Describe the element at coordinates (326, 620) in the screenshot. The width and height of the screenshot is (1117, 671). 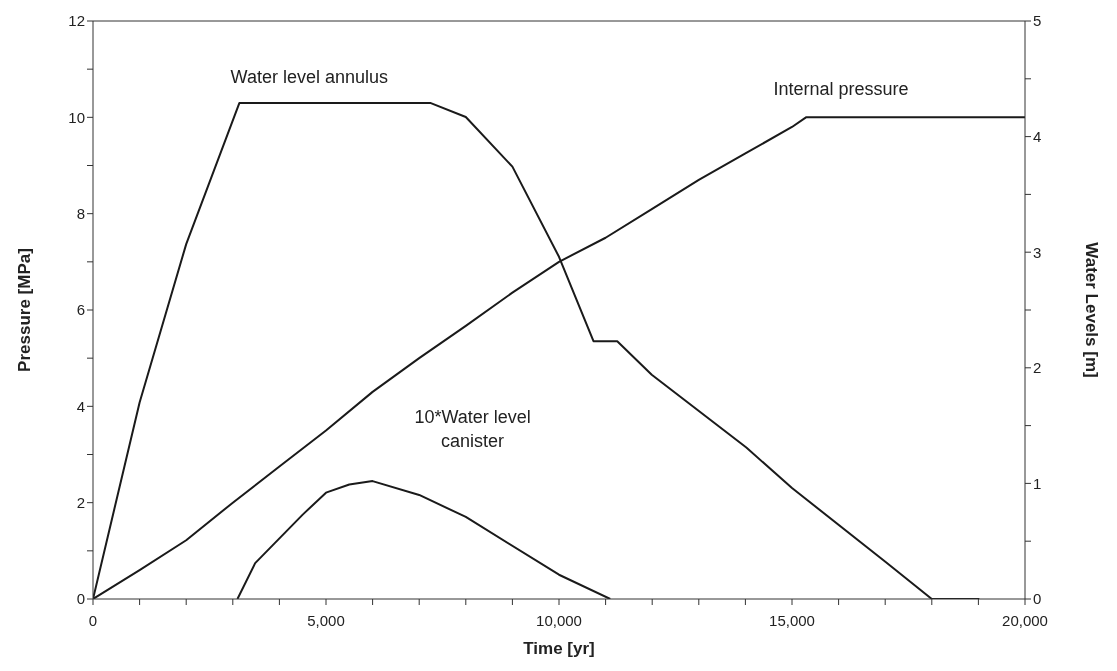
I see `x-tick-label: 5,000` at that location.